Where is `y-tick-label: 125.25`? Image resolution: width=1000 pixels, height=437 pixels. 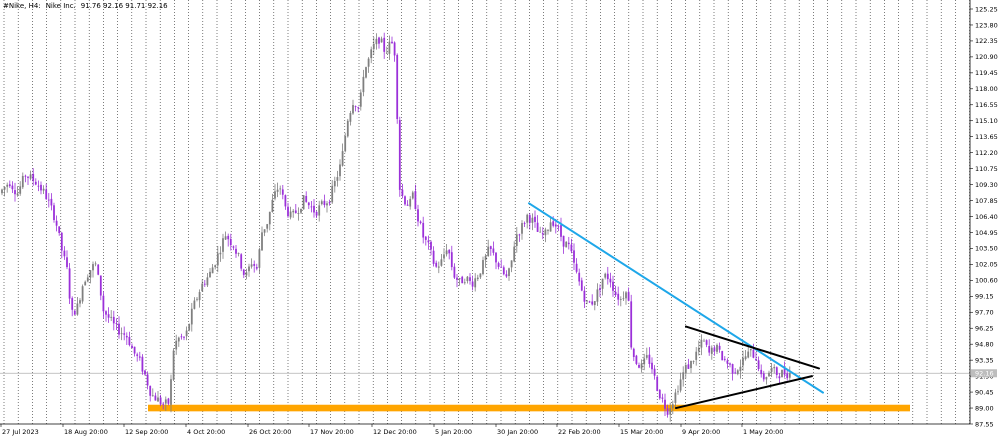
y-tick-label: 125.25 is located at coordinates (986, 9).